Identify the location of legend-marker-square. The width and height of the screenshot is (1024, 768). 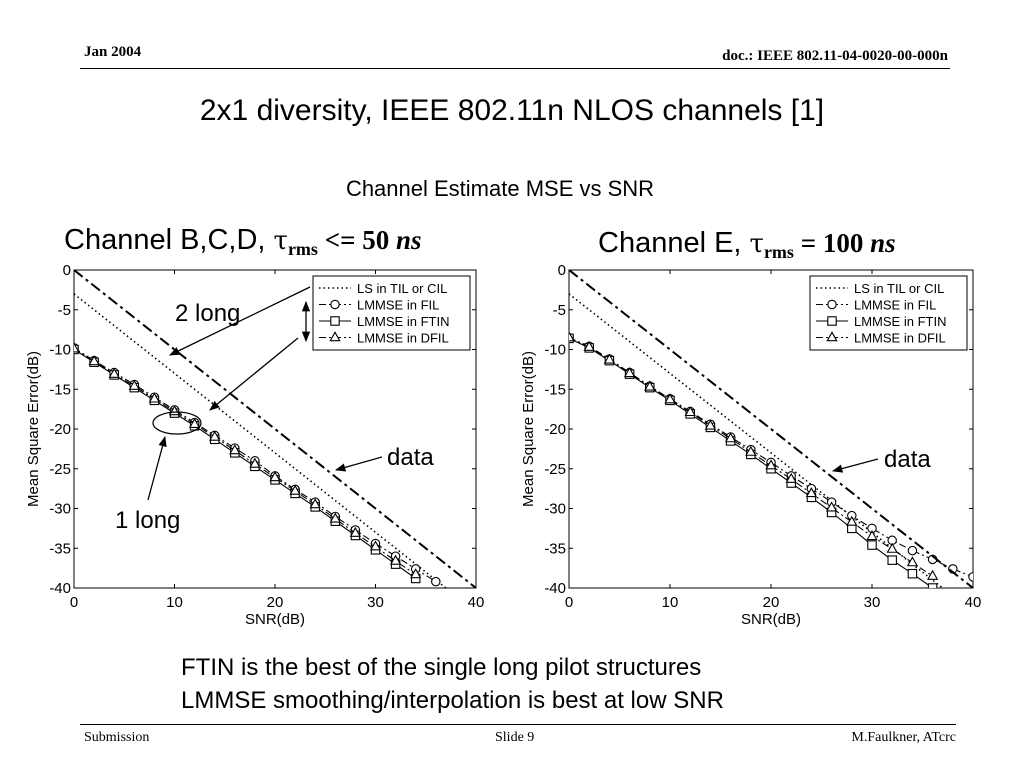
(832, 321).